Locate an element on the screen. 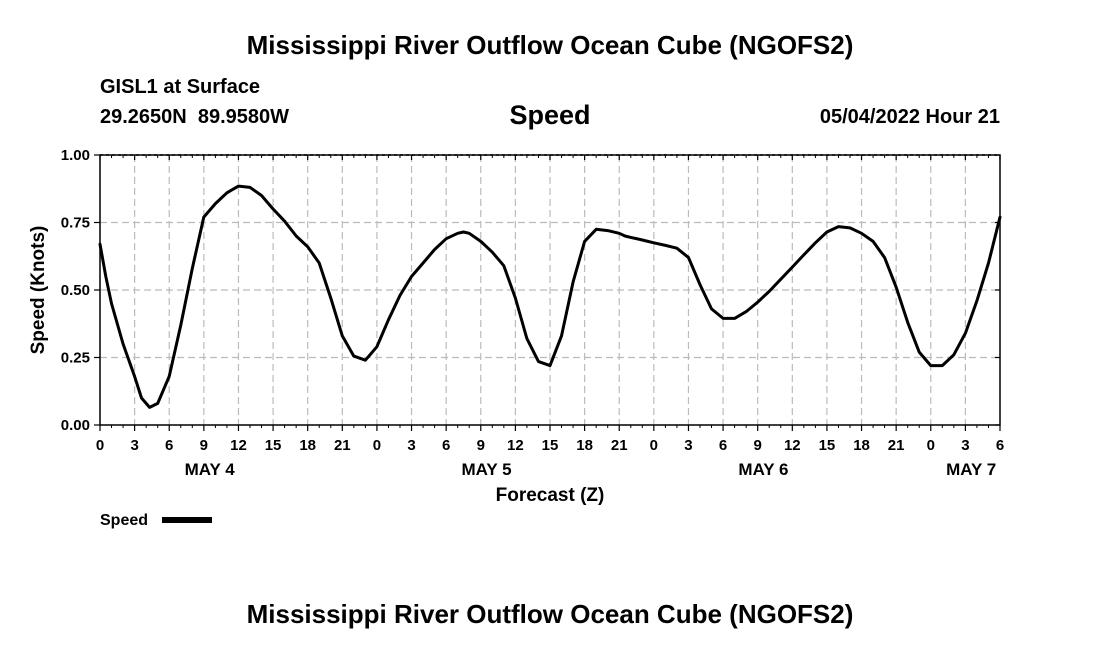 This screenshot has height=650, width=1100. variable-title: Speed is located at coordinates (550, 115).